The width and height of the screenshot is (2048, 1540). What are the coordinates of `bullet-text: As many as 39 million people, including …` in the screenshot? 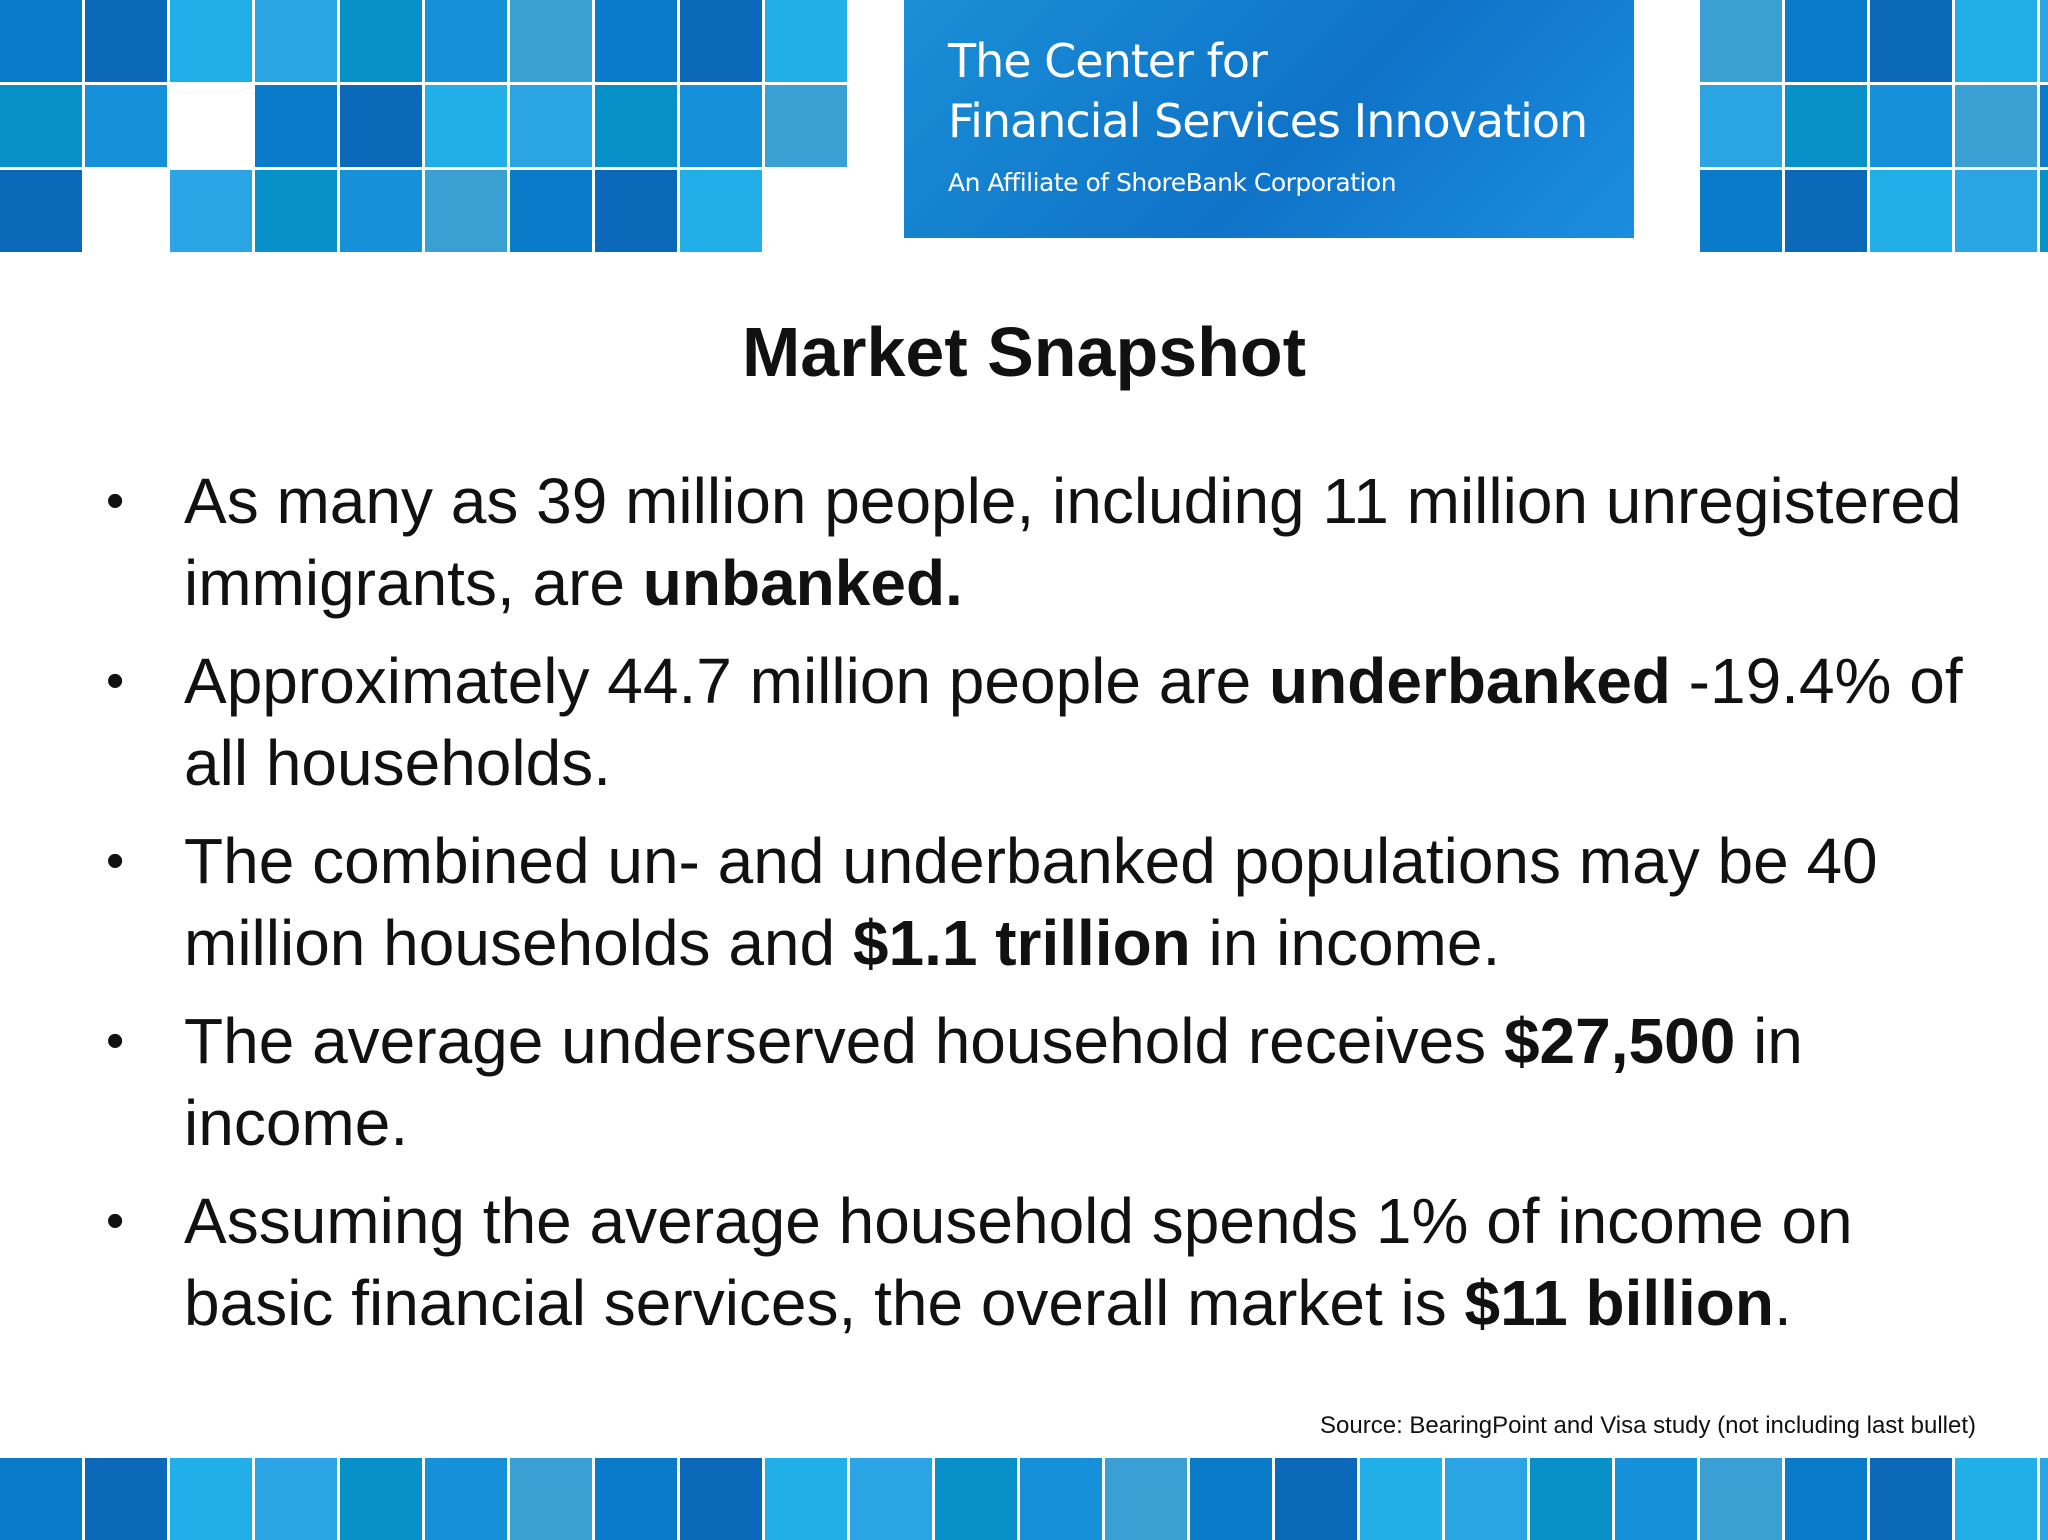 It's located at (1073, 542).